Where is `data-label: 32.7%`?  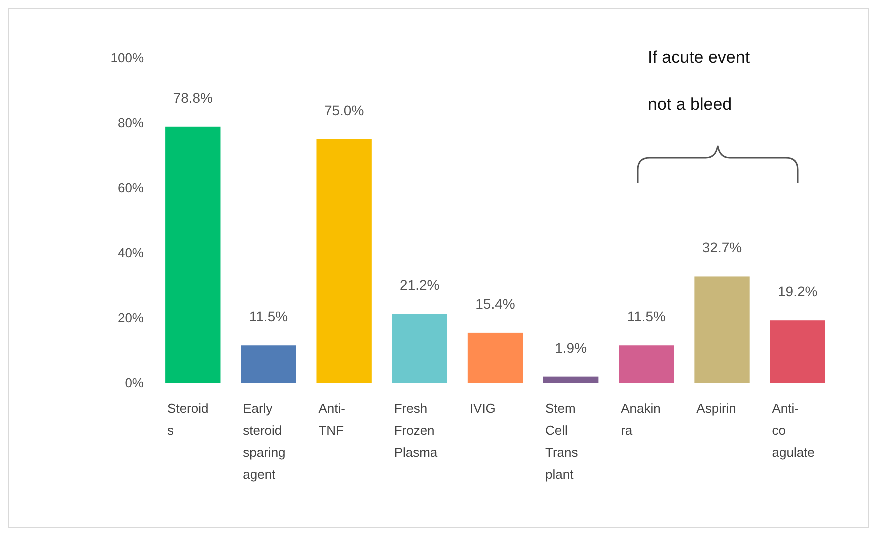 data-label: 32.7% is located at coordinates (722, 248).